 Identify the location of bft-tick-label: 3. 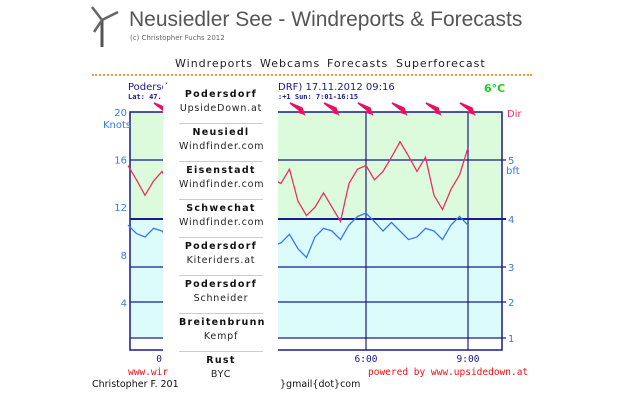
(511, 268).